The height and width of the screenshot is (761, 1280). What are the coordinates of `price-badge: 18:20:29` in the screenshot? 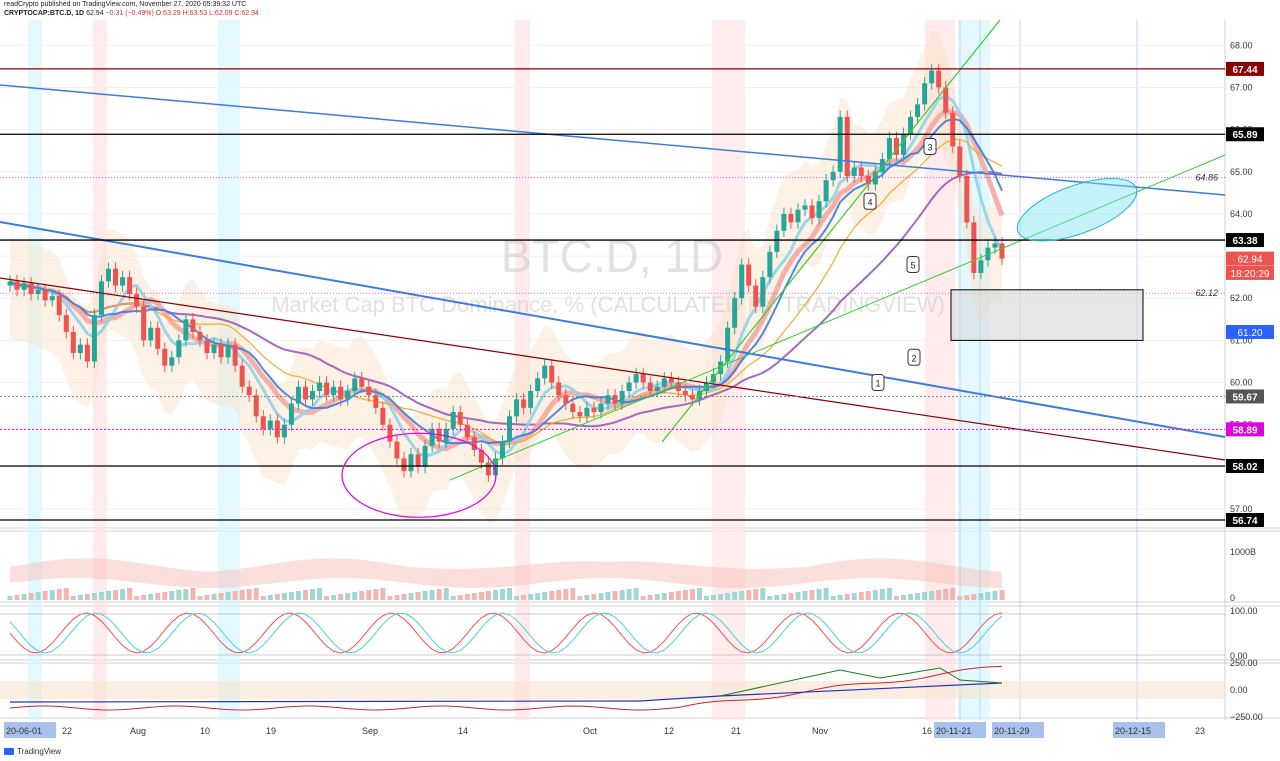 It's located at (1250, 272).